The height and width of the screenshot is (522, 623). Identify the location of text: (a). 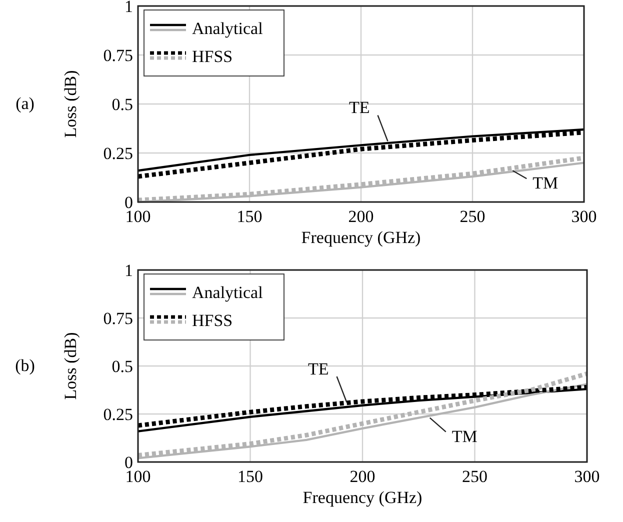
(25, 103).